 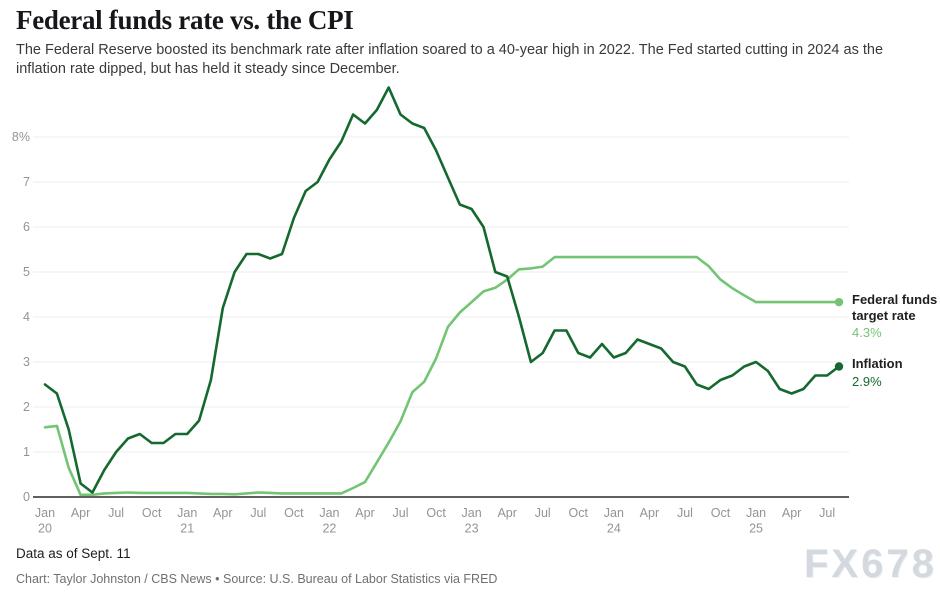 What do you see at coordinates (26, 272) in the screenshot?
I see `y-tick-label: 5` at bounding box center [26, 272].